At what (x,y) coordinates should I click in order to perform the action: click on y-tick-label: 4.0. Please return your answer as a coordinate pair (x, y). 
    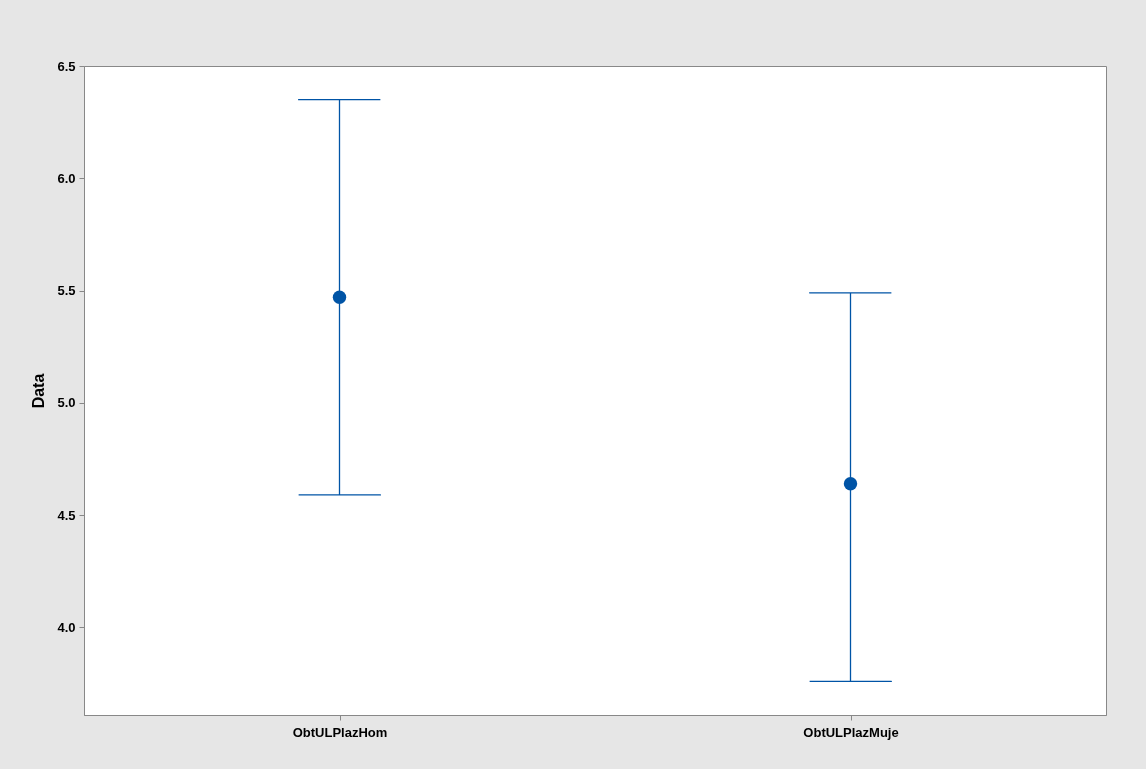
    Looking at the image, I should click on (66, 627).